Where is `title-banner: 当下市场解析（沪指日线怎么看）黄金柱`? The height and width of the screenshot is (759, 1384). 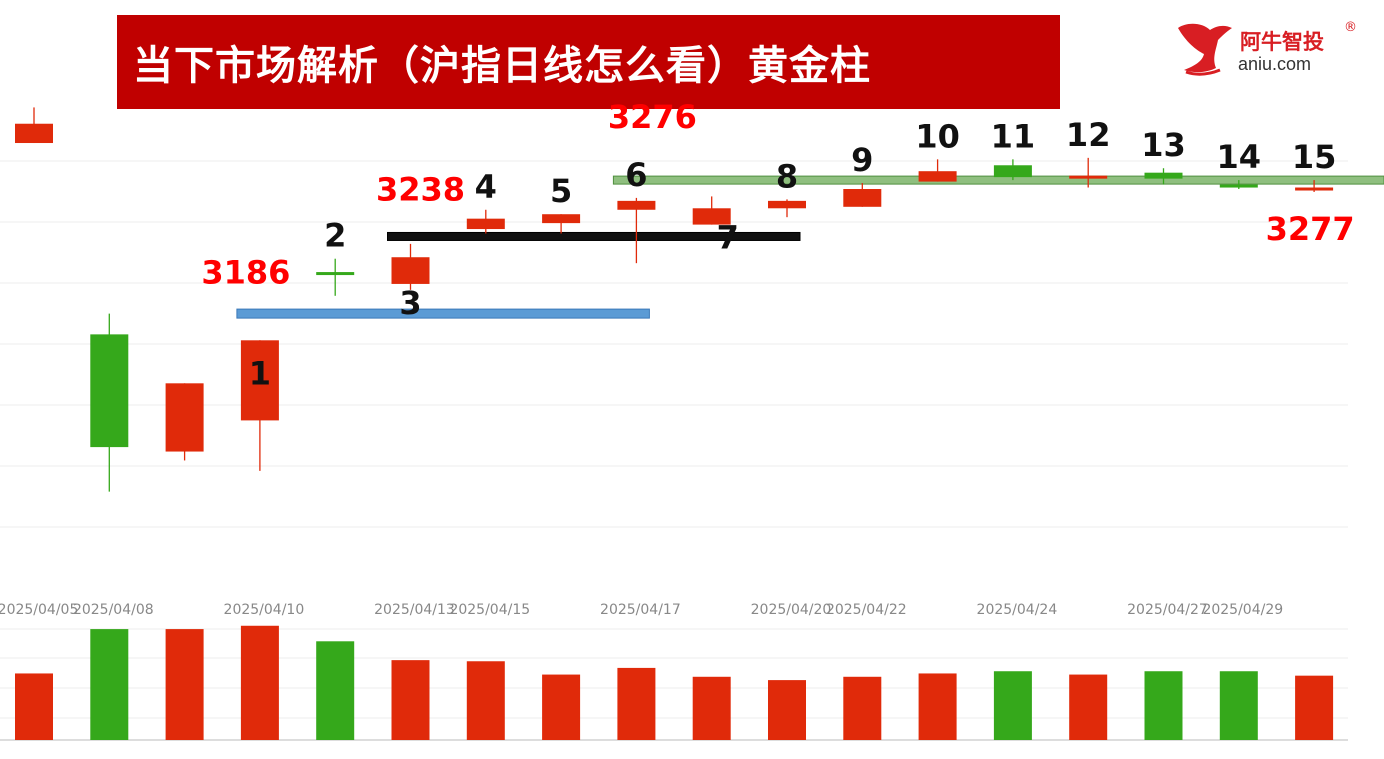 title-banner: 当下市场解析（沪指日线怎么看）黄金柱 is located at coordinates (588, 62).